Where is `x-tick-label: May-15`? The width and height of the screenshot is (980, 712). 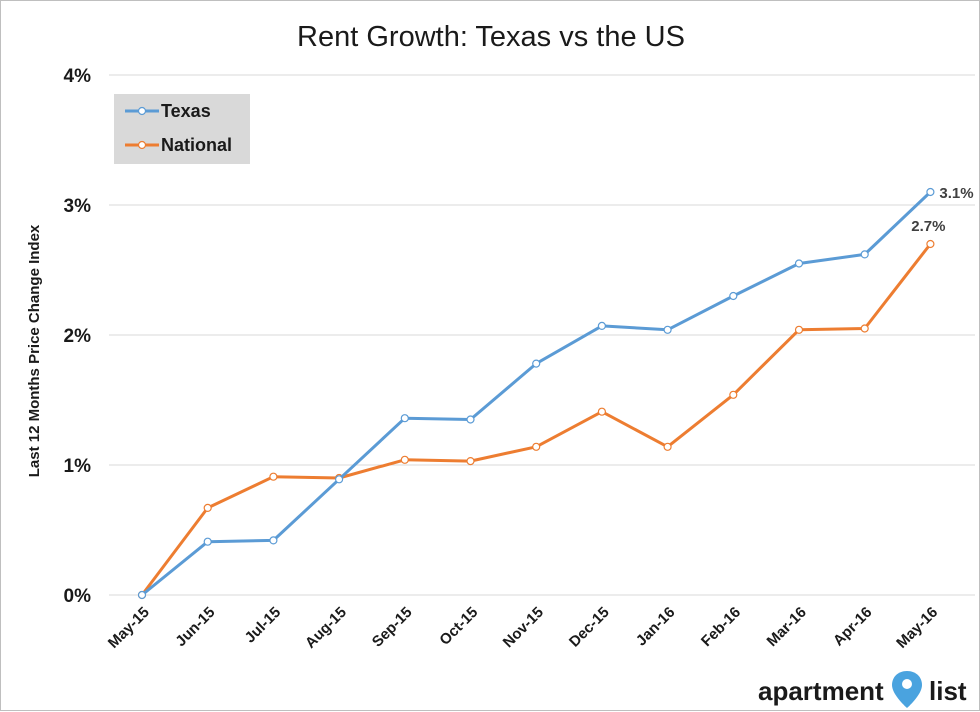 x-tick-label: May-15 is located at coordinates (129, 628).